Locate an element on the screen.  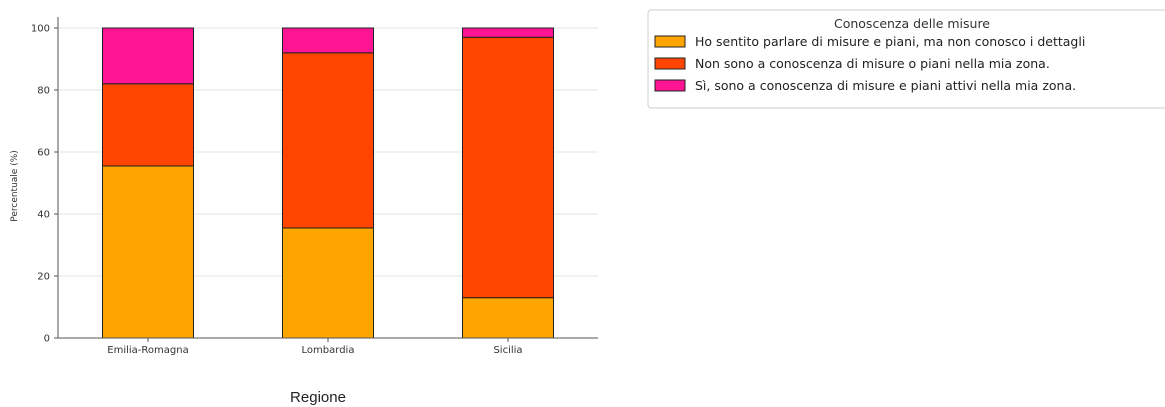
legend-frame is located at coordinates (906, 59).